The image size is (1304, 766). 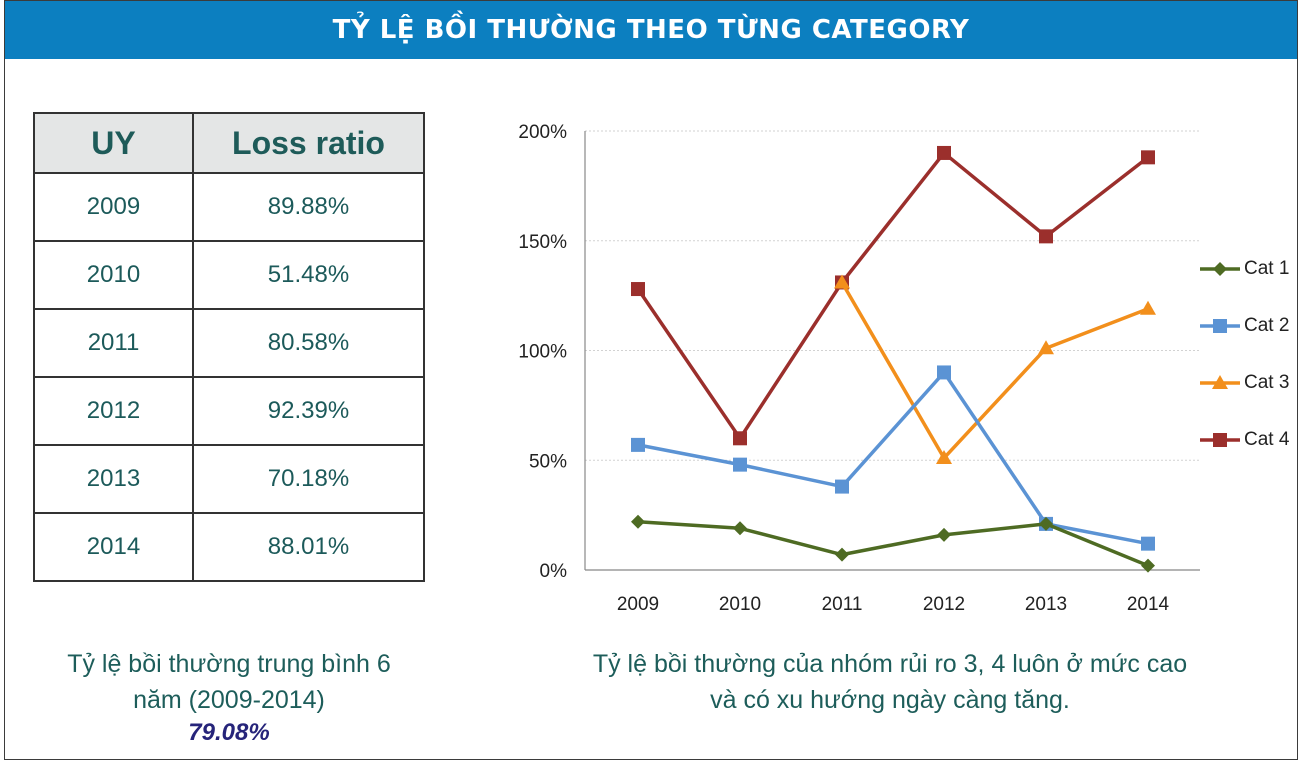 I want to click on table-row: 2009 89.88%, so click(x=229, y=207).